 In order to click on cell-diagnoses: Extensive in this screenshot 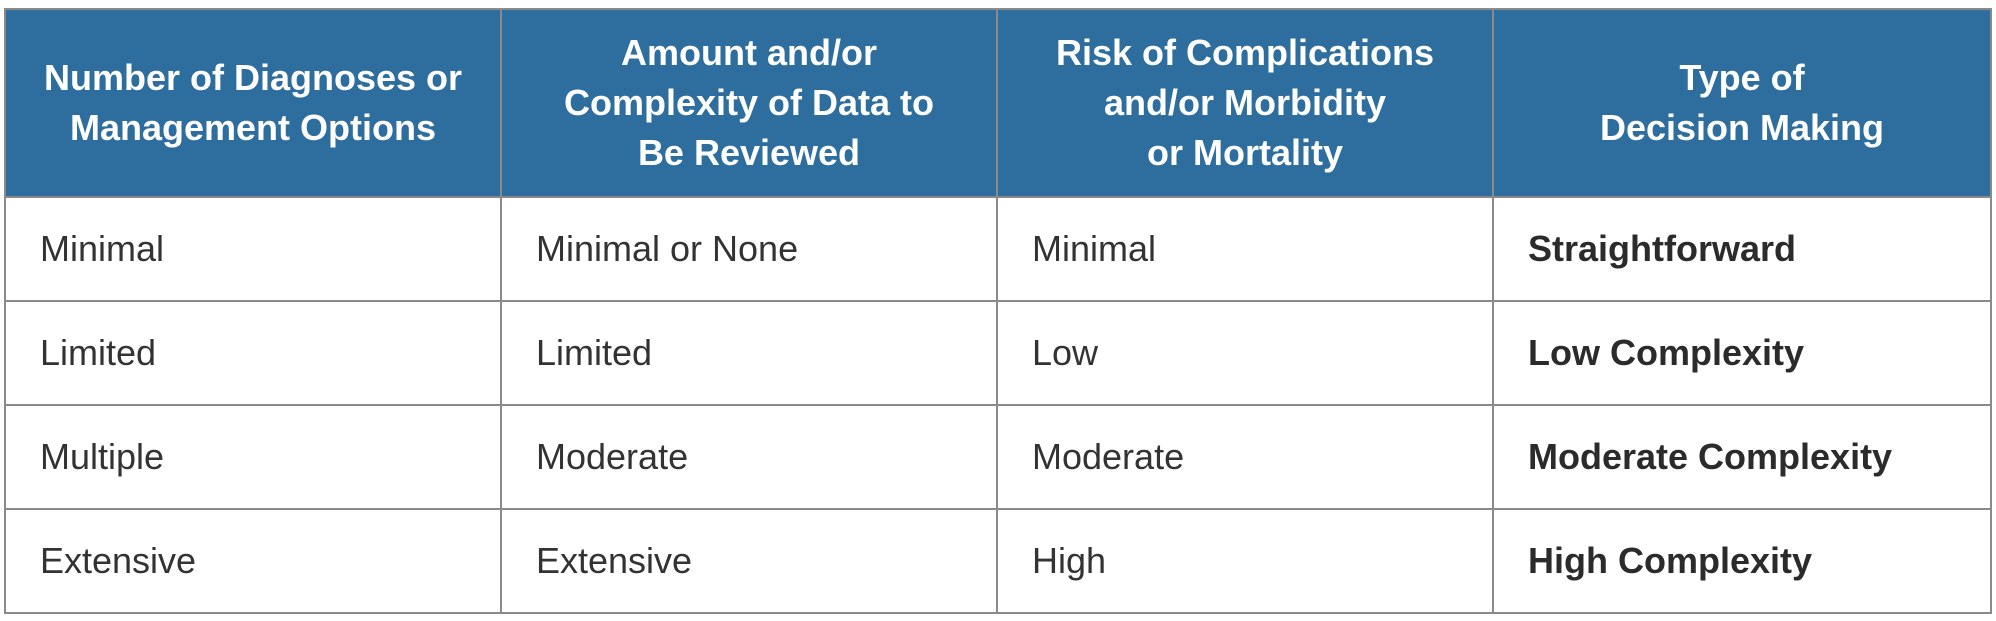, I will do `click(253, 561)`.